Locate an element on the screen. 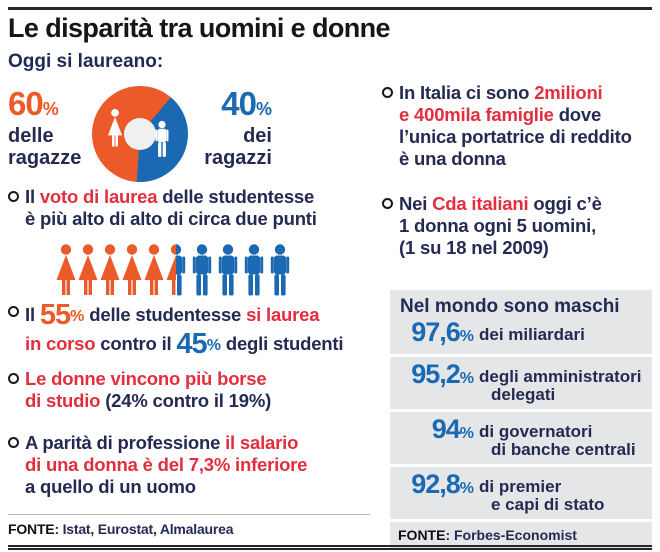 The height and width of the screenshot is (552, 660). stats-header: Nel mondo sono maschi is located at coordinates (510, 306).